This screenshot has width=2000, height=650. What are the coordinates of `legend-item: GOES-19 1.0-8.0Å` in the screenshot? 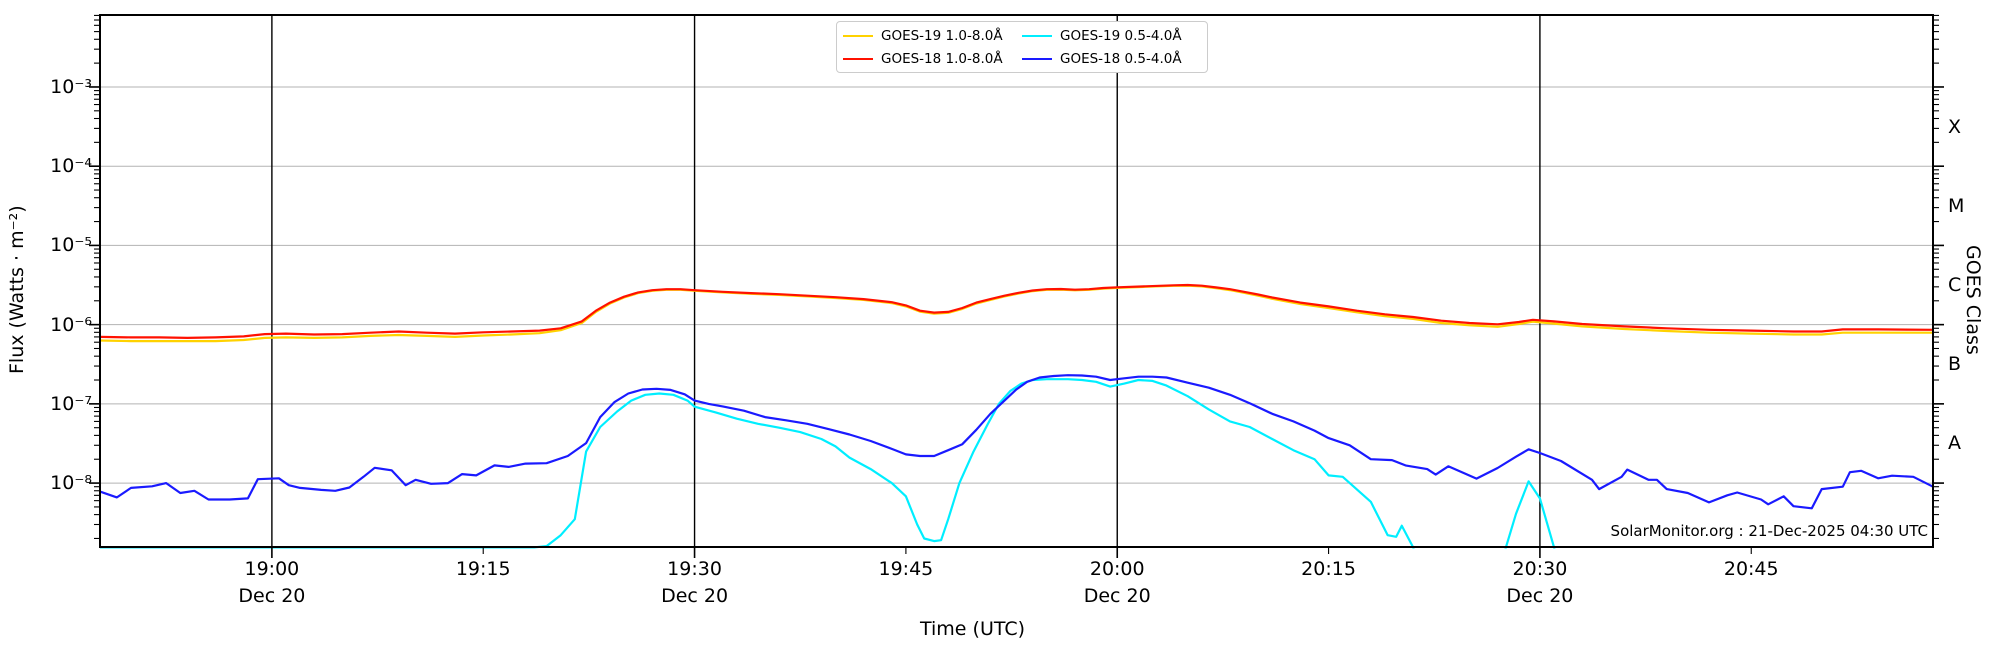 It's located at (932, 35).